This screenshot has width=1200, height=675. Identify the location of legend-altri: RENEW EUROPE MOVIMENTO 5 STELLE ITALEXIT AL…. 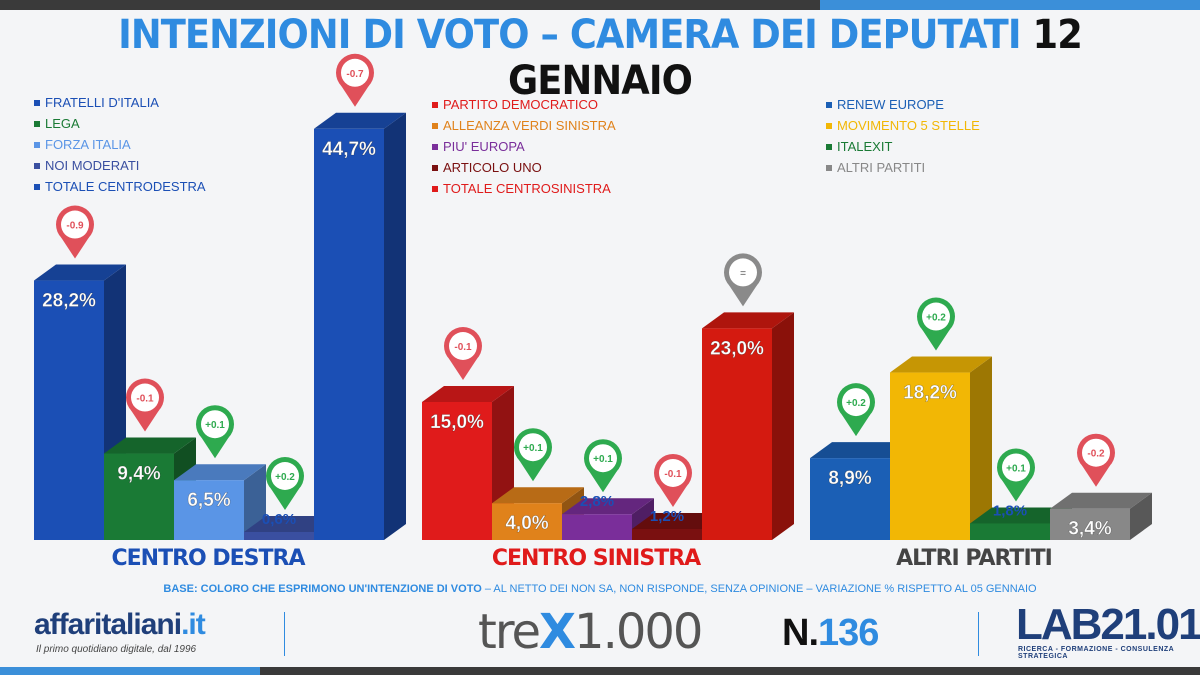
(903, 136).